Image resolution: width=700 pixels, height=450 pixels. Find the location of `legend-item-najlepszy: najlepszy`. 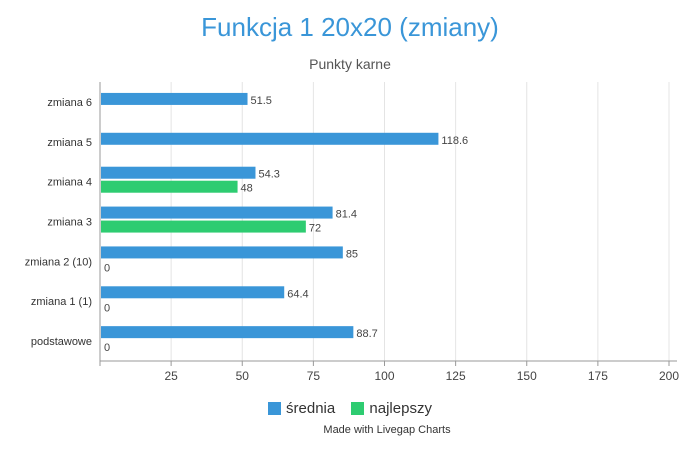

legend-item-najlepszy: najlepszy is located at coordinates (391, 408).